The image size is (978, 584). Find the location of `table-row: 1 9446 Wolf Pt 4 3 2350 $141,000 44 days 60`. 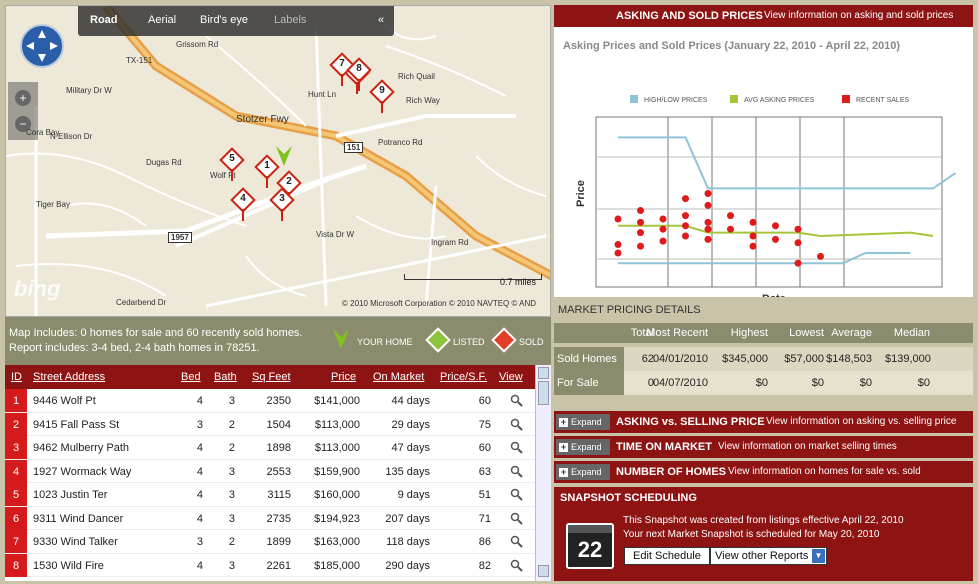

table-row: 1 9446 Wolf Pt 4 3 2350 $141,000 44 days 60 is located at coordinates (270, 401).